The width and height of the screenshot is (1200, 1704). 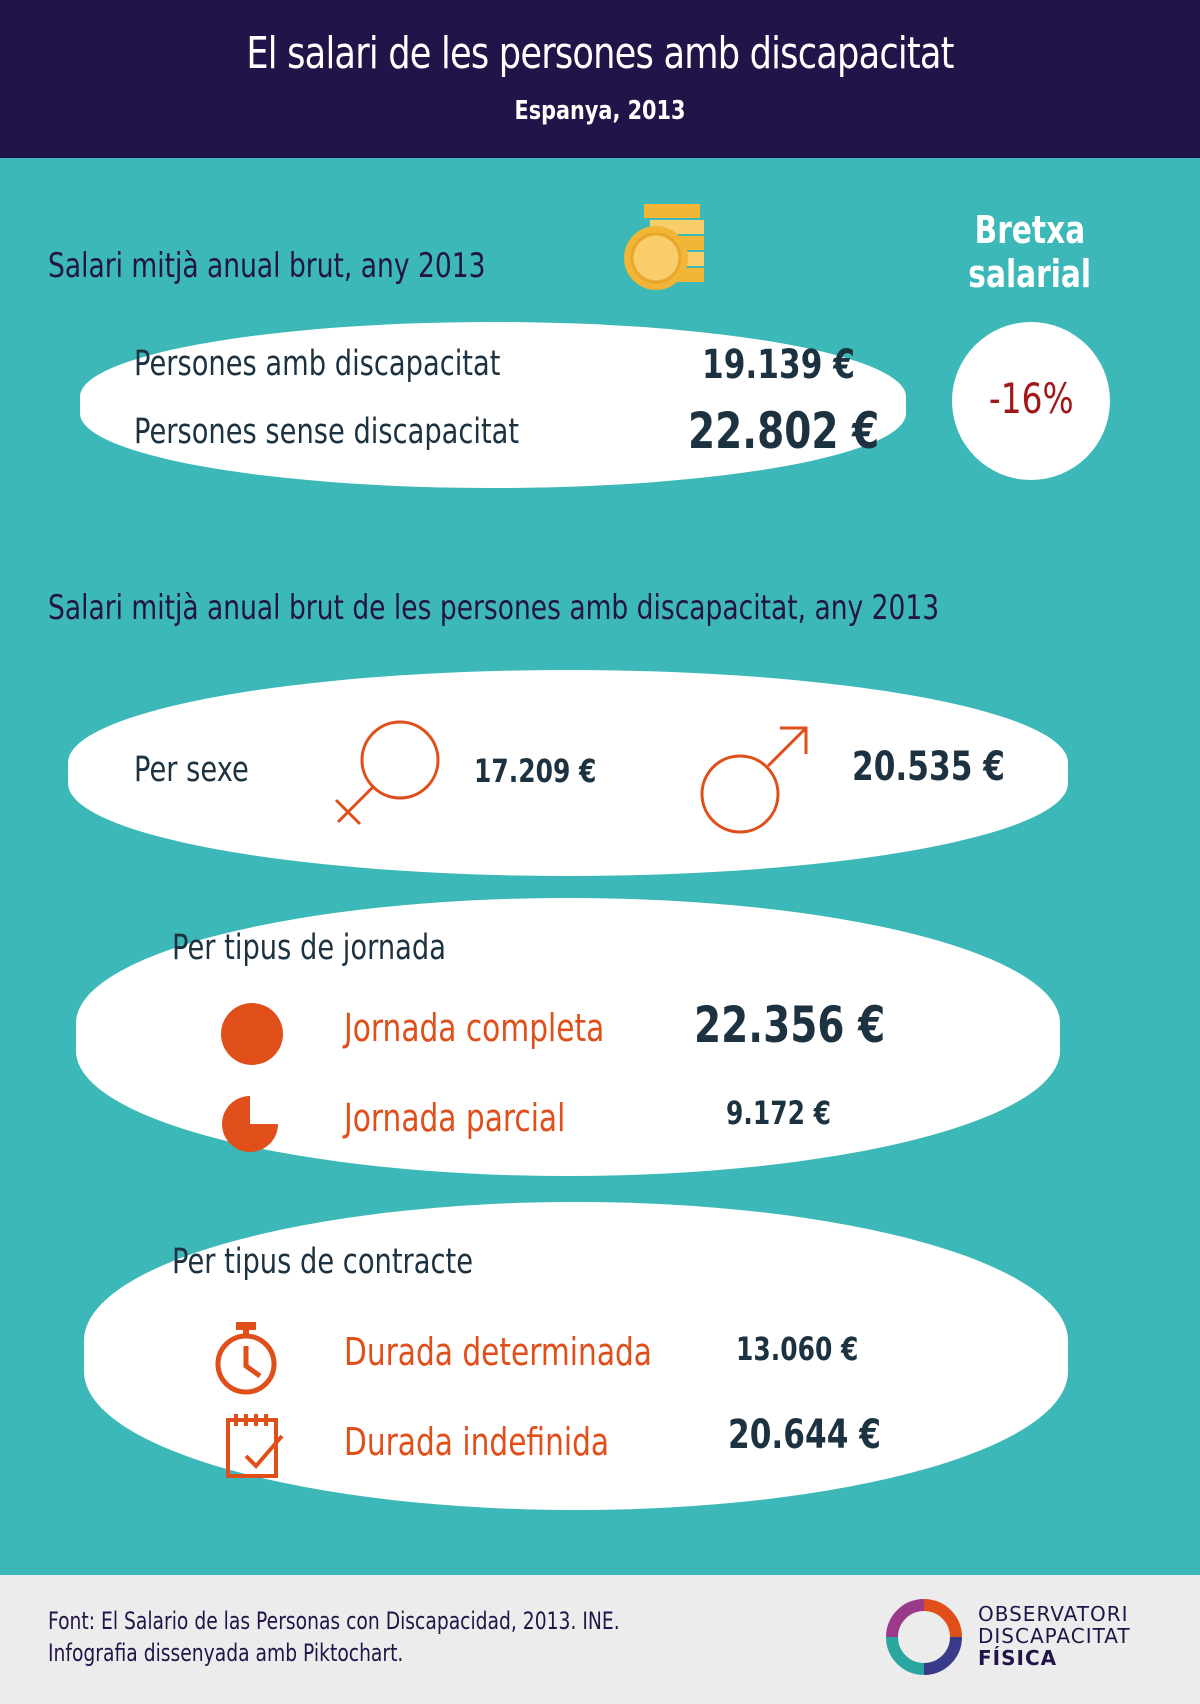 I want to click on part-time-label: Jornada parcial, so click(x=455, y=1118).